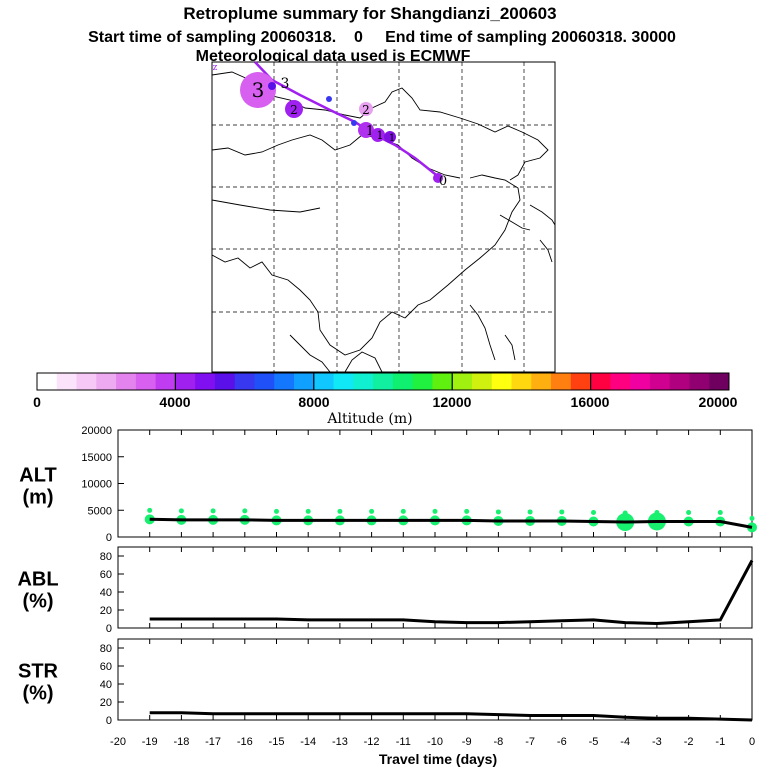 The height and width of the screenshot is (768, 768). I want to click on trajectory-point-label: 3, so click(258, 90).